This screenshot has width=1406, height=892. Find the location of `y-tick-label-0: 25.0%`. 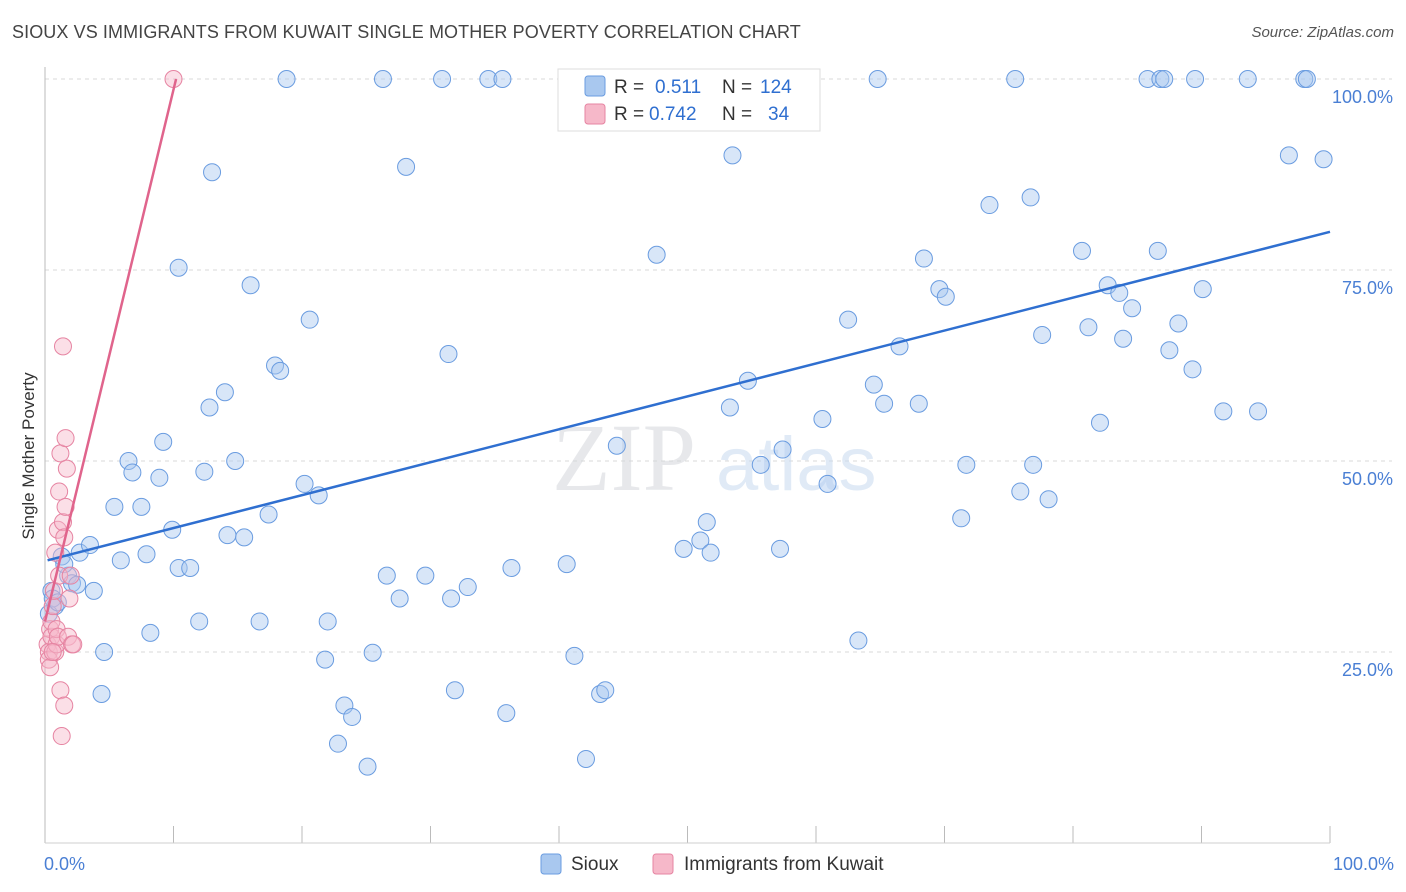

y-tick-label-0: 25.0% is located at coordinates (1367, 670).